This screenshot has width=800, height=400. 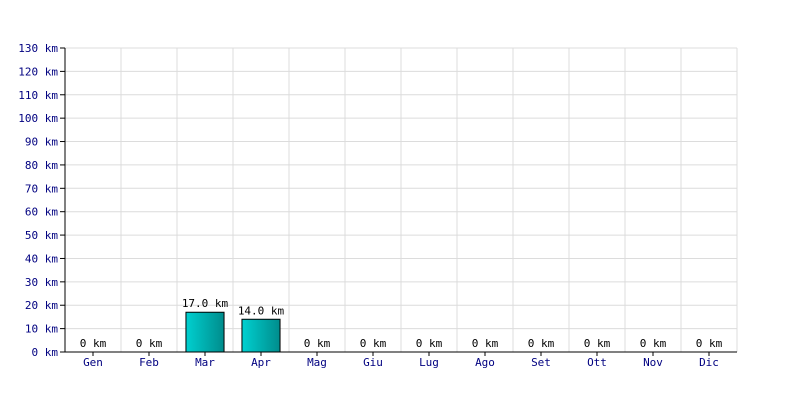 I want to click on y-tick-label: 70 km, so click(x=41, y=188).